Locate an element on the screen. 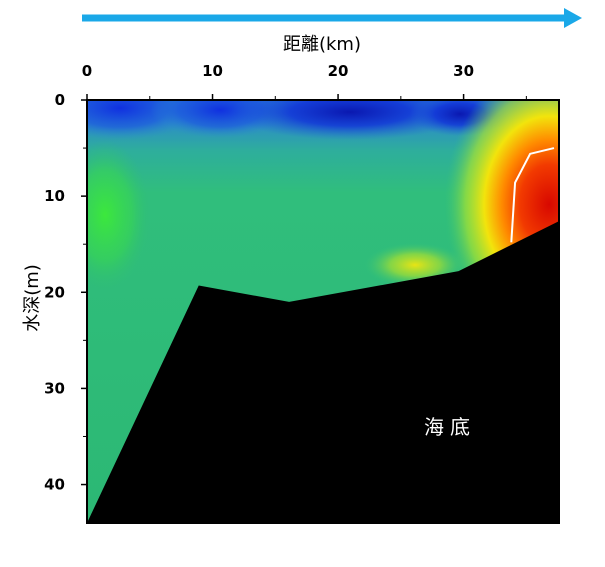 Image resolution: width=605 pixels, height=567 pixels. direction-arrow is located at coordinates (332, 18).